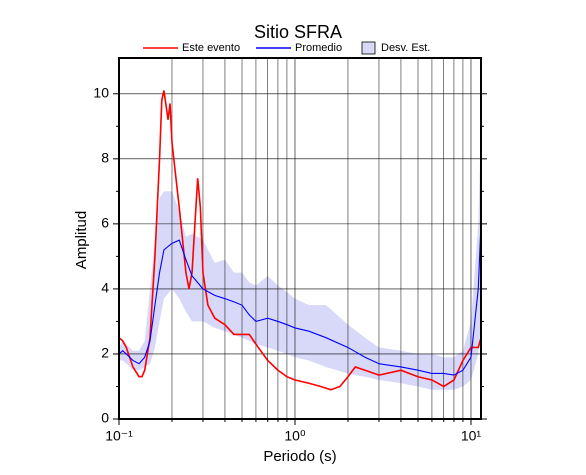 The width and height of the screenshot is (586, 475). What do you see at coordinates (105, 223) in the screenshot?
I see `y-tick-label: 6` at bounding box center [105, 223].